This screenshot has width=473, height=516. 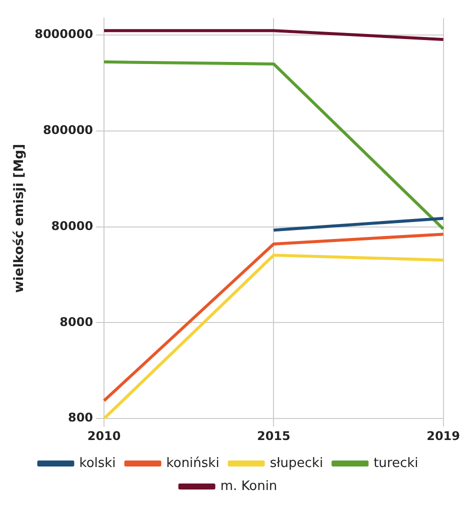 What do you see at coordinates (72, 225) in the screenshot?
I see `y-tick-label: 80000` at bounding box center [72, 225].